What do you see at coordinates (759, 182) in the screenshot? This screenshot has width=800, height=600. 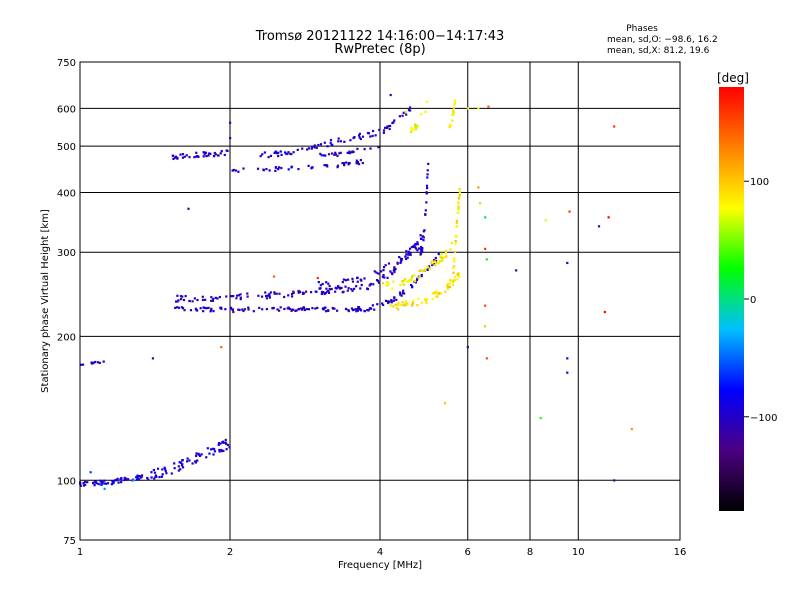 I see `colorbar-tick-label: 100` at bounding box center [759, 182].